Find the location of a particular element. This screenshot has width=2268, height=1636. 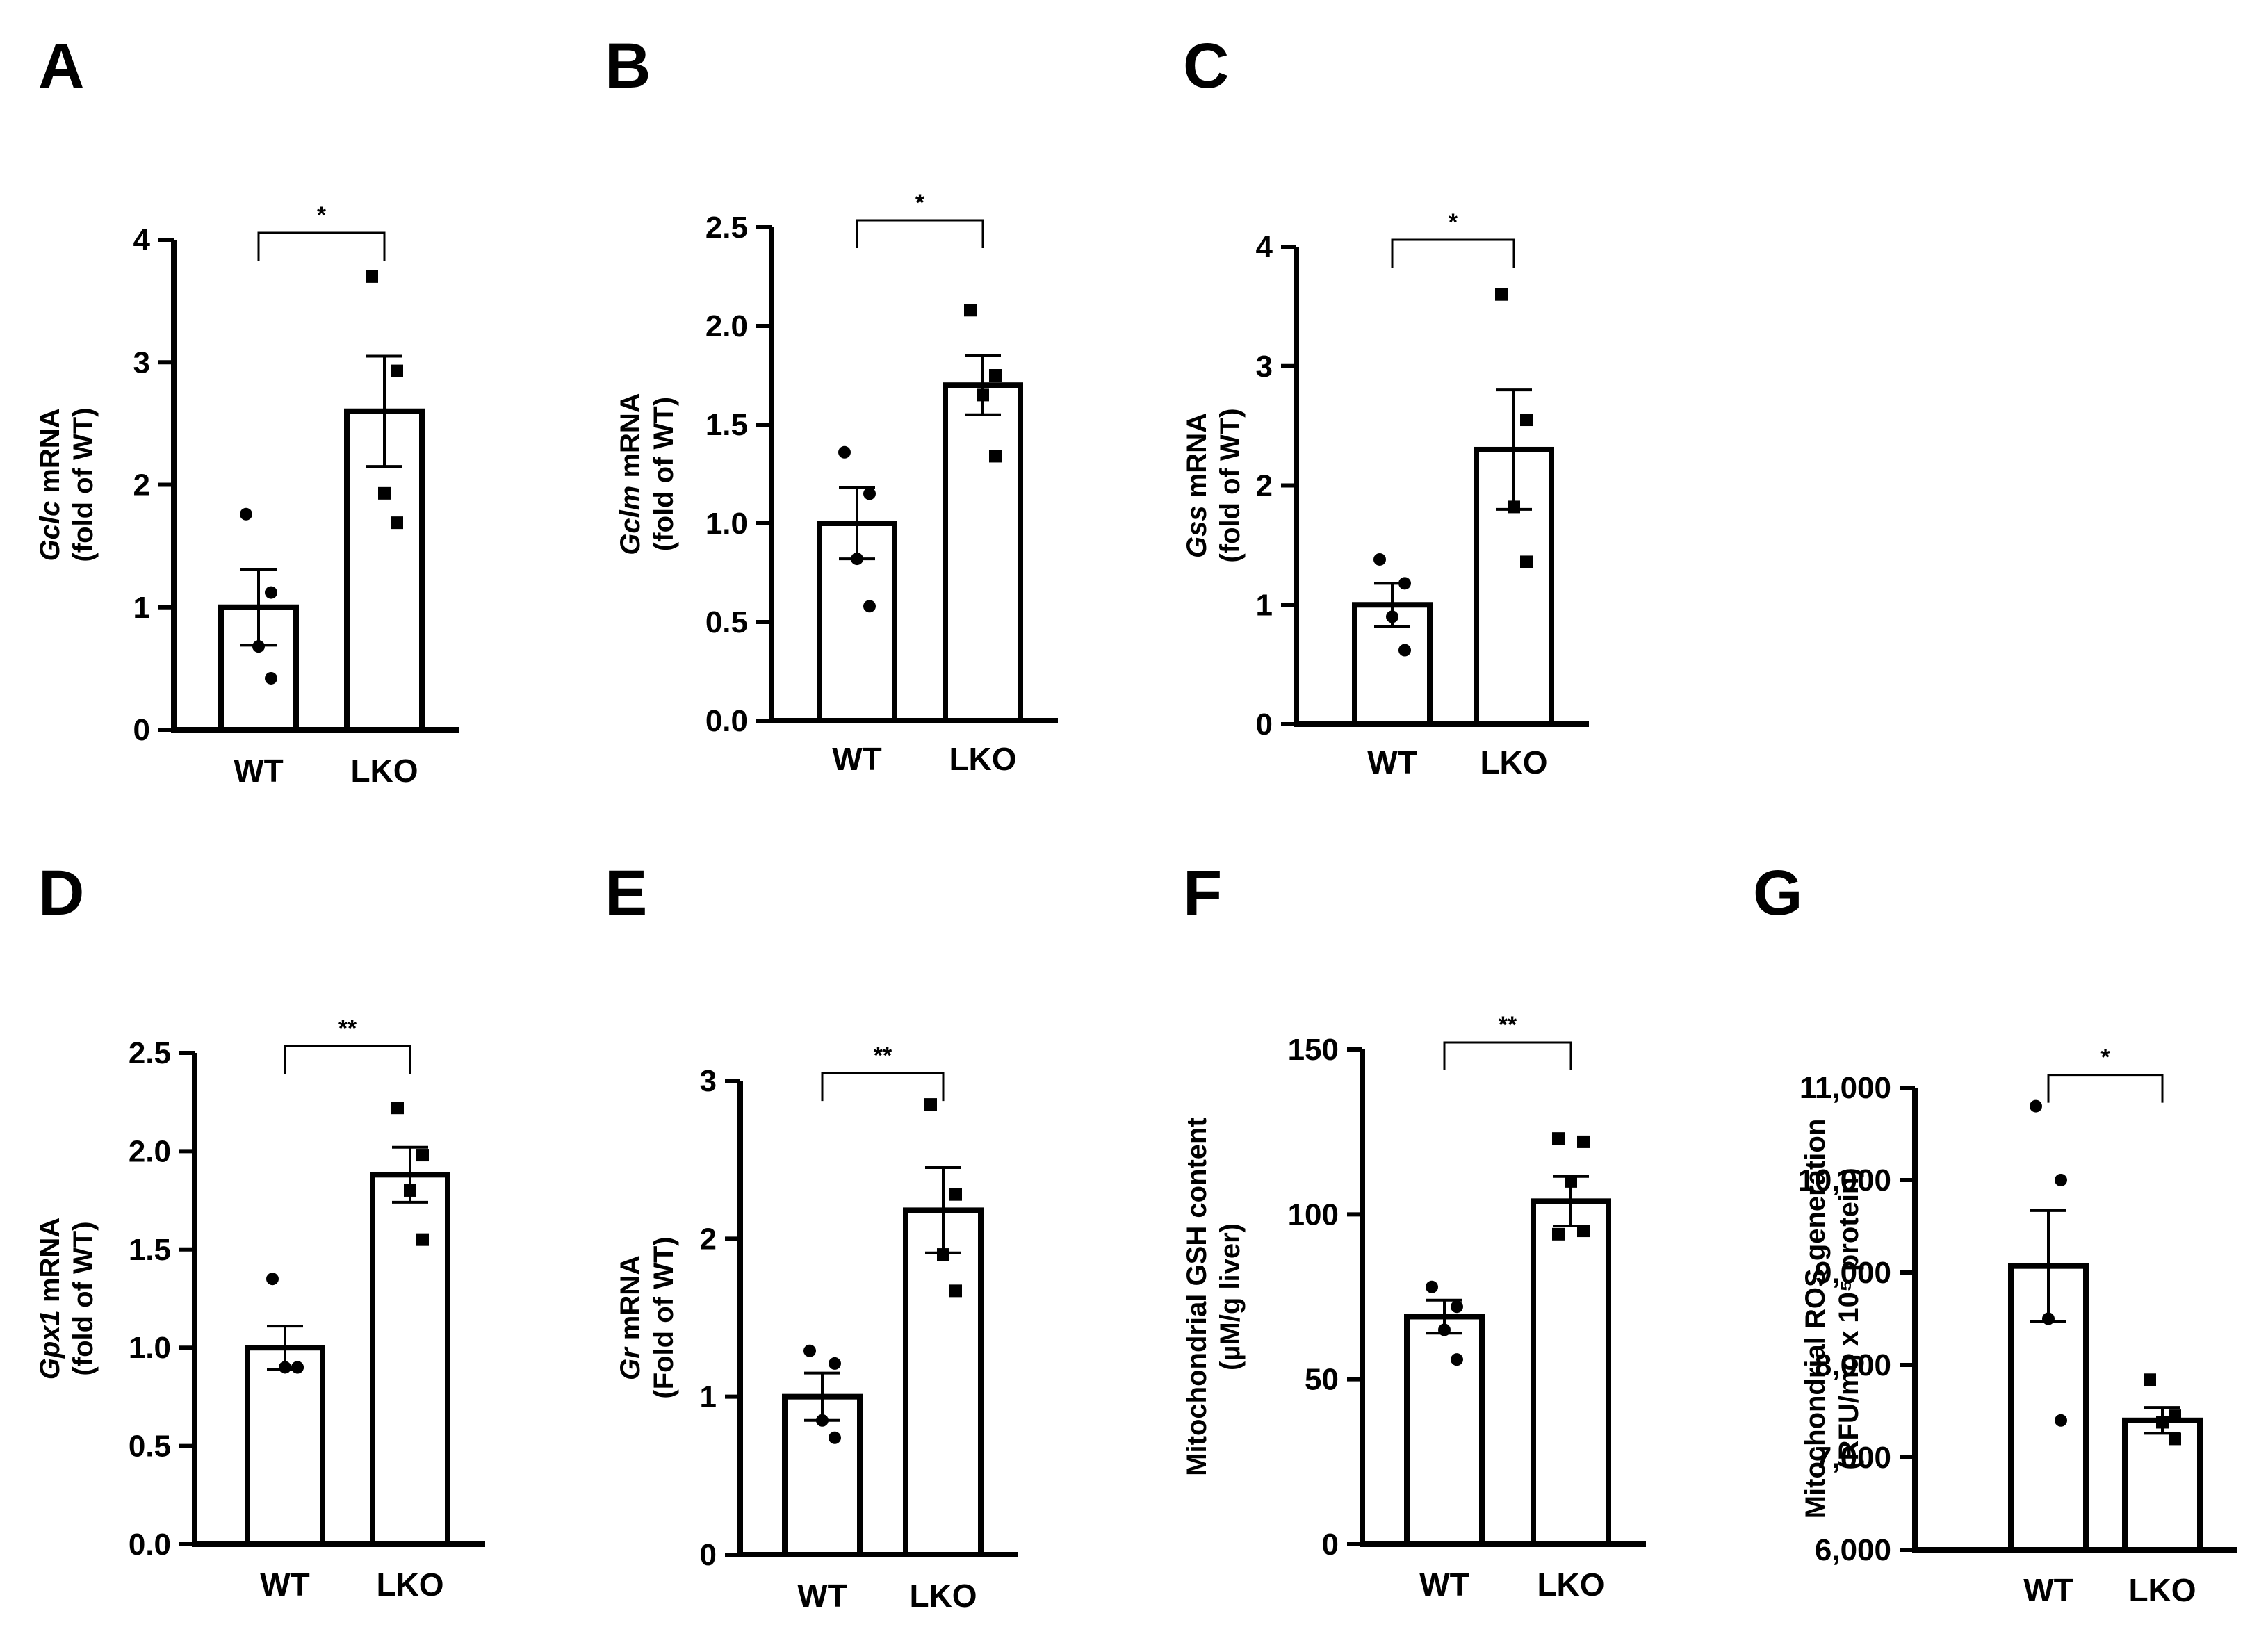

y-axis-label-line2: (µM/g liver) is located at coordinates (1230, 1297).